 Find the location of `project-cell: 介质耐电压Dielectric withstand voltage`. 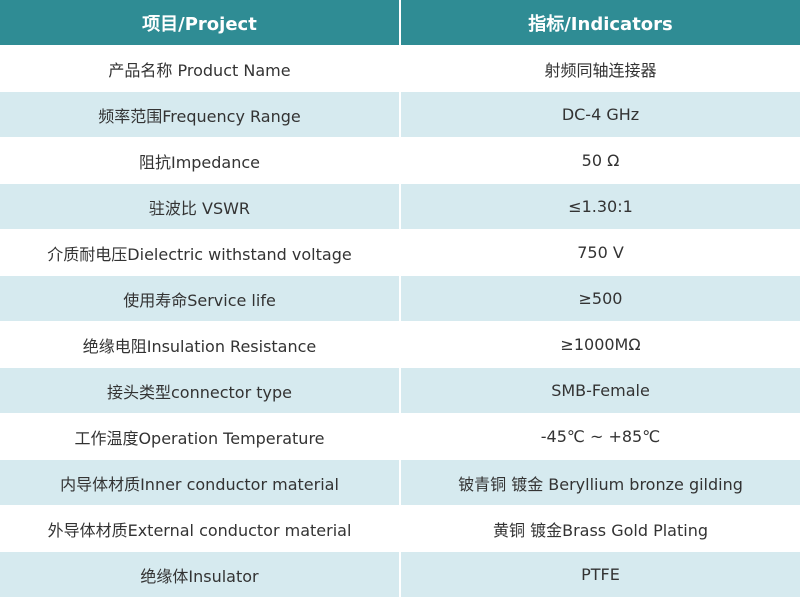

project-cell: 介质耐电压Dielectric withstand voltage is located at coordinates (200, 253).